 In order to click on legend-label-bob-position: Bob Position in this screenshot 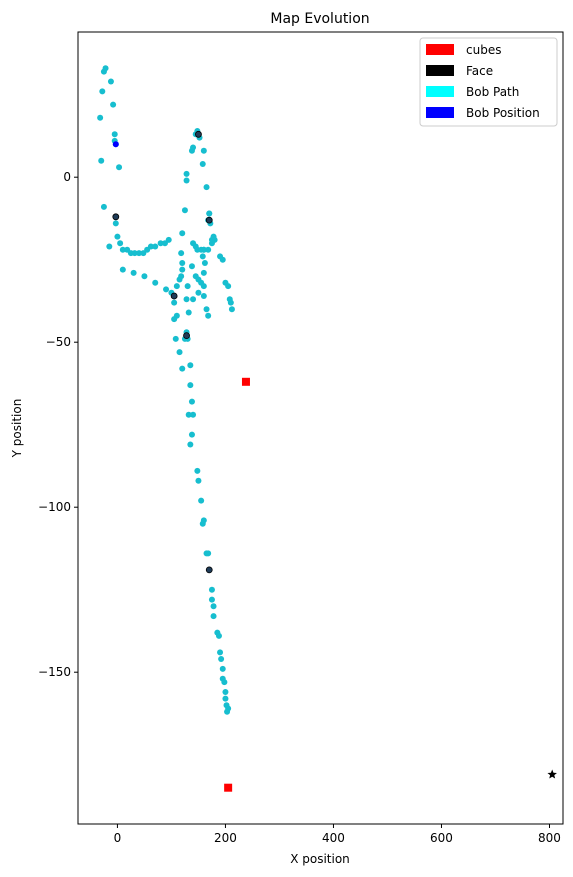, I will do `click(503, 113)`.